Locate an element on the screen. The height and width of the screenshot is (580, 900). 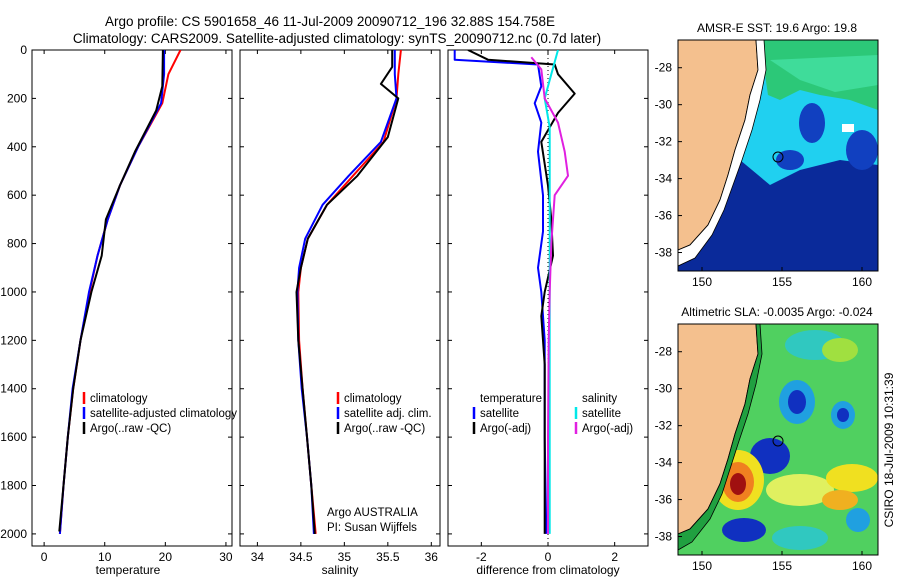
y-tick-label: 1400 is located at coordinates (13, 389).